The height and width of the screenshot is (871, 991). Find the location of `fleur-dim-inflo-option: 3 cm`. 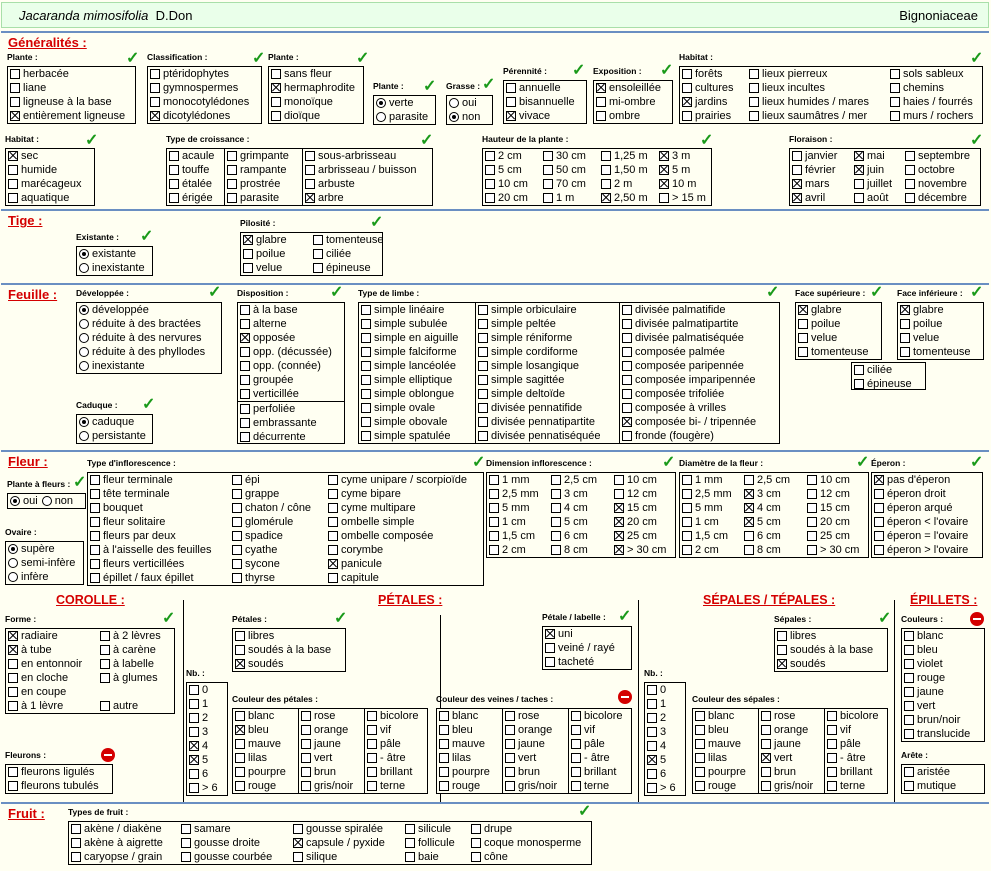

fleur-dim-inflo-option: 3 cm is located at coordinates (580, 494).